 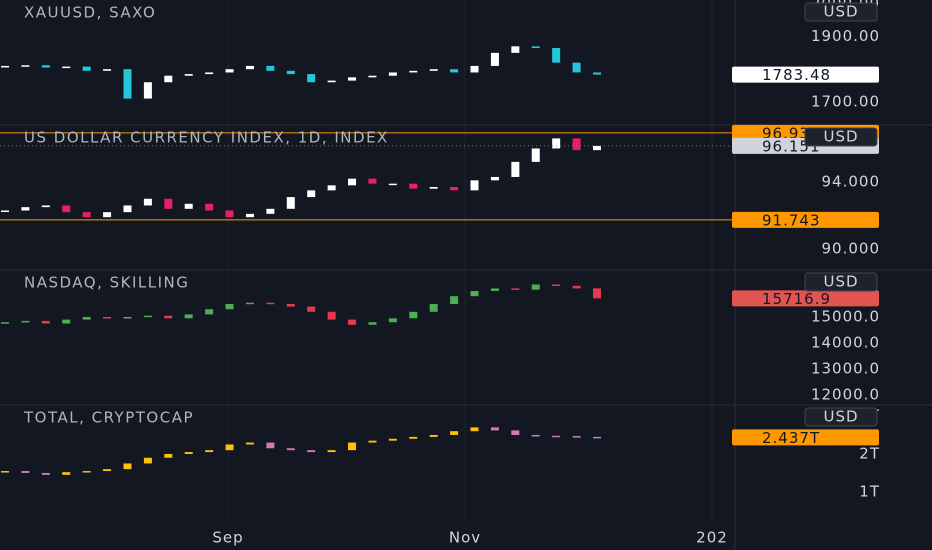 I want to click on pane-title: TOTAL, CRYPTOCAP, so click(x=108, y=418).